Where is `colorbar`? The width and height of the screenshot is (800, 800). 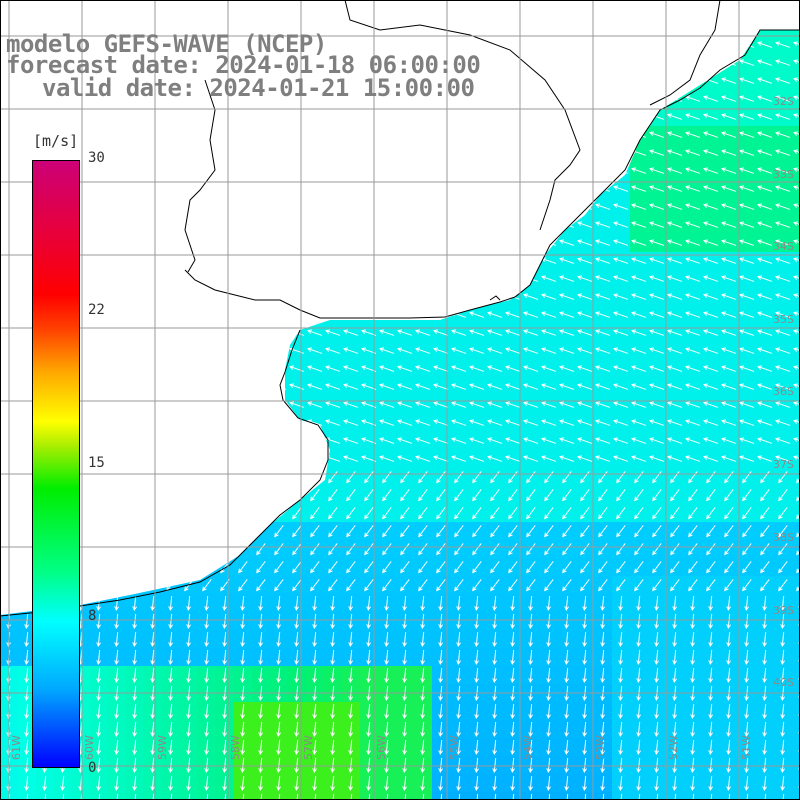 colorbar is located at coordinates (56, 464).